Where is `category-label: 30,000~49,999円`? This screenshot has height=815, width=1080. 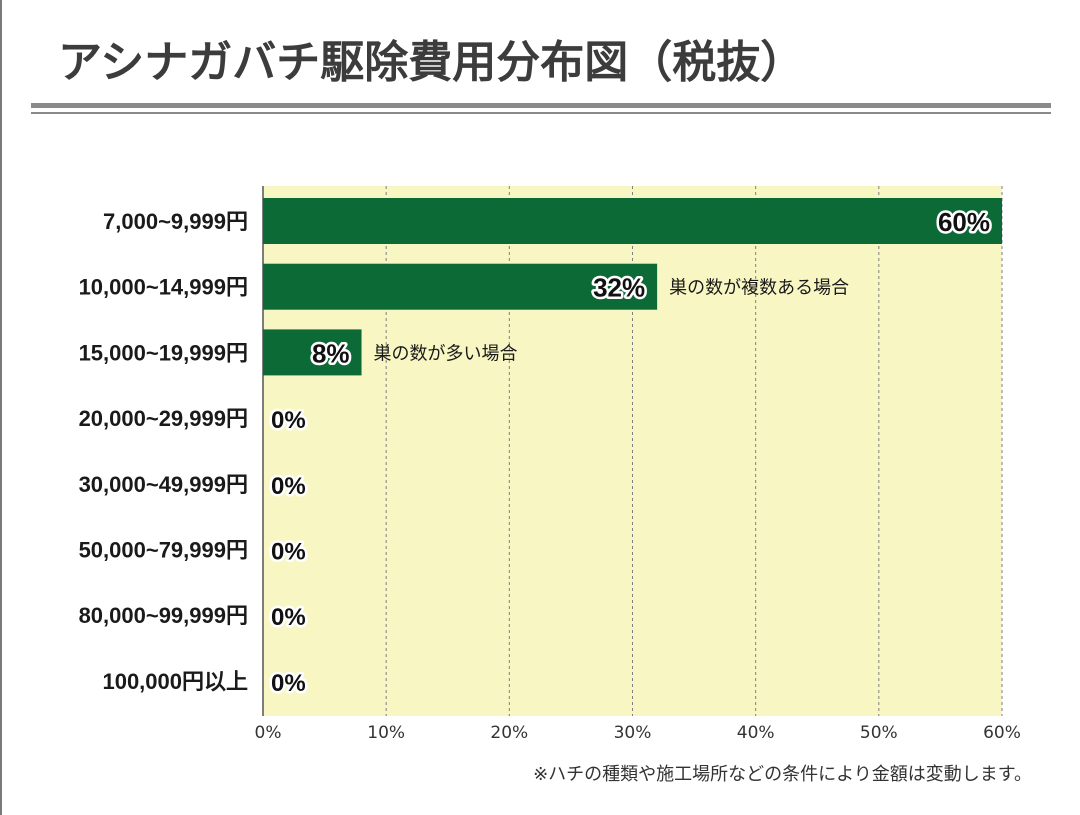
category-label: 30,000~49,999円 is located at coordinates (163, 484).